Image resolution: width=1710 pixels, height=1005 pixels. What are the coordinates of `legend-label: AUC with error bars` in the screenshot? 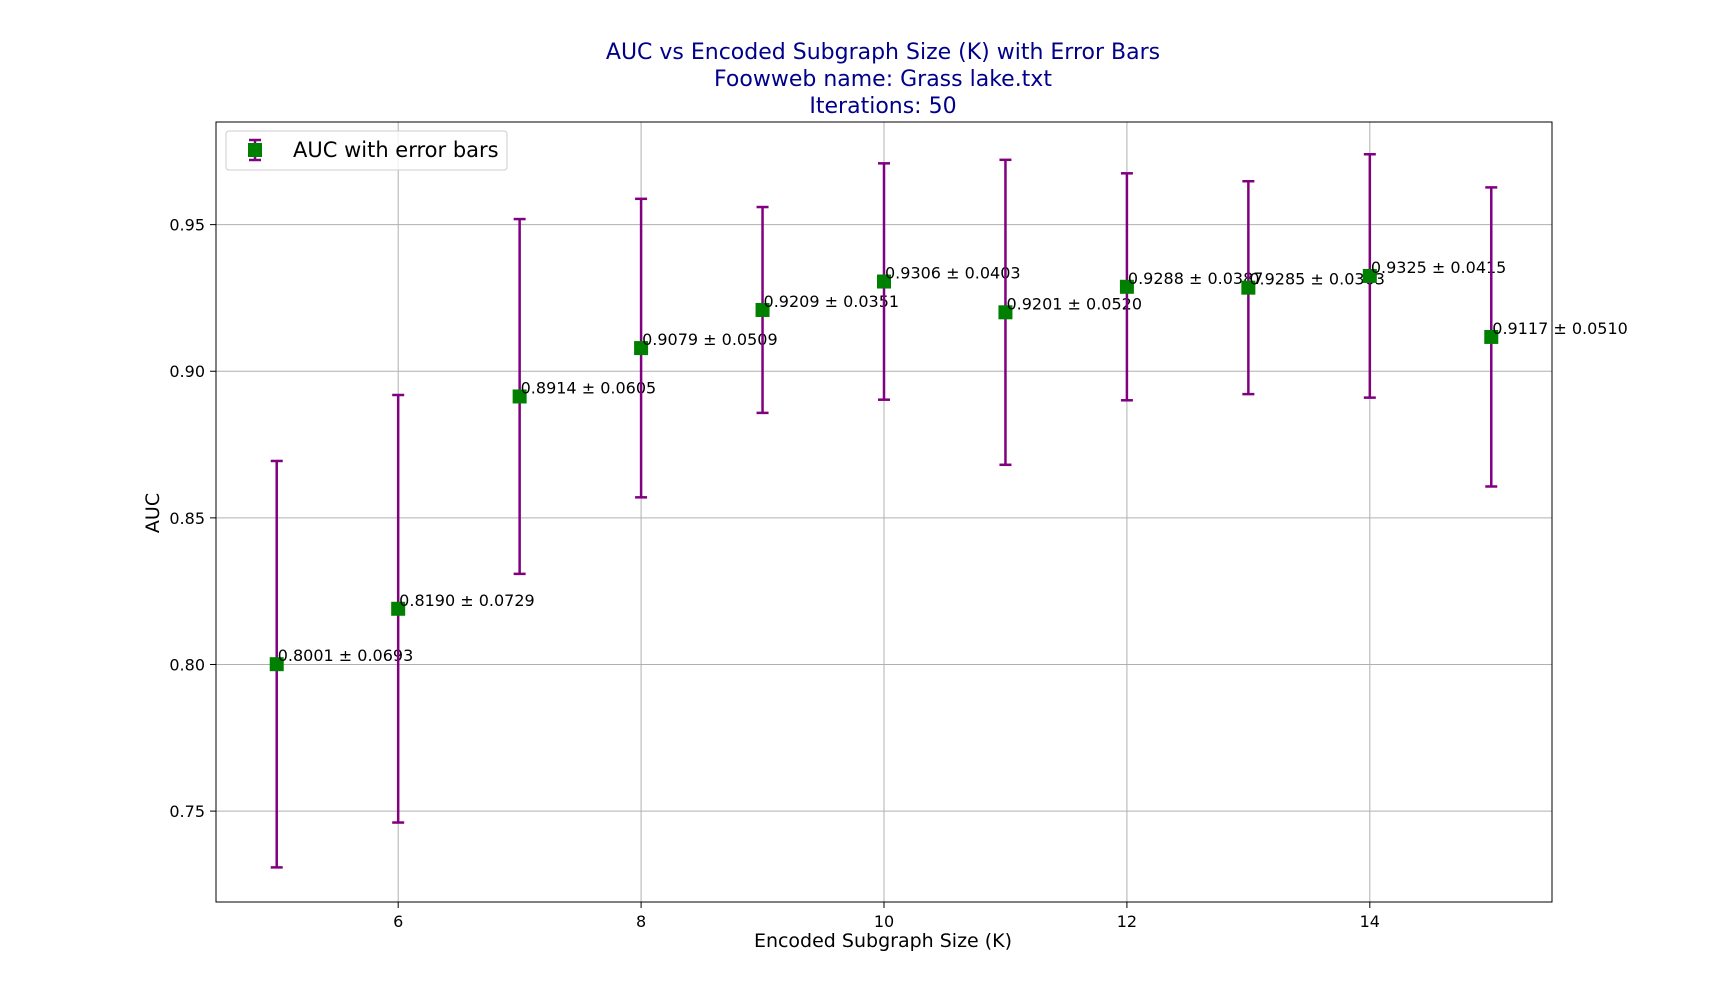 It's located at (396, 150).